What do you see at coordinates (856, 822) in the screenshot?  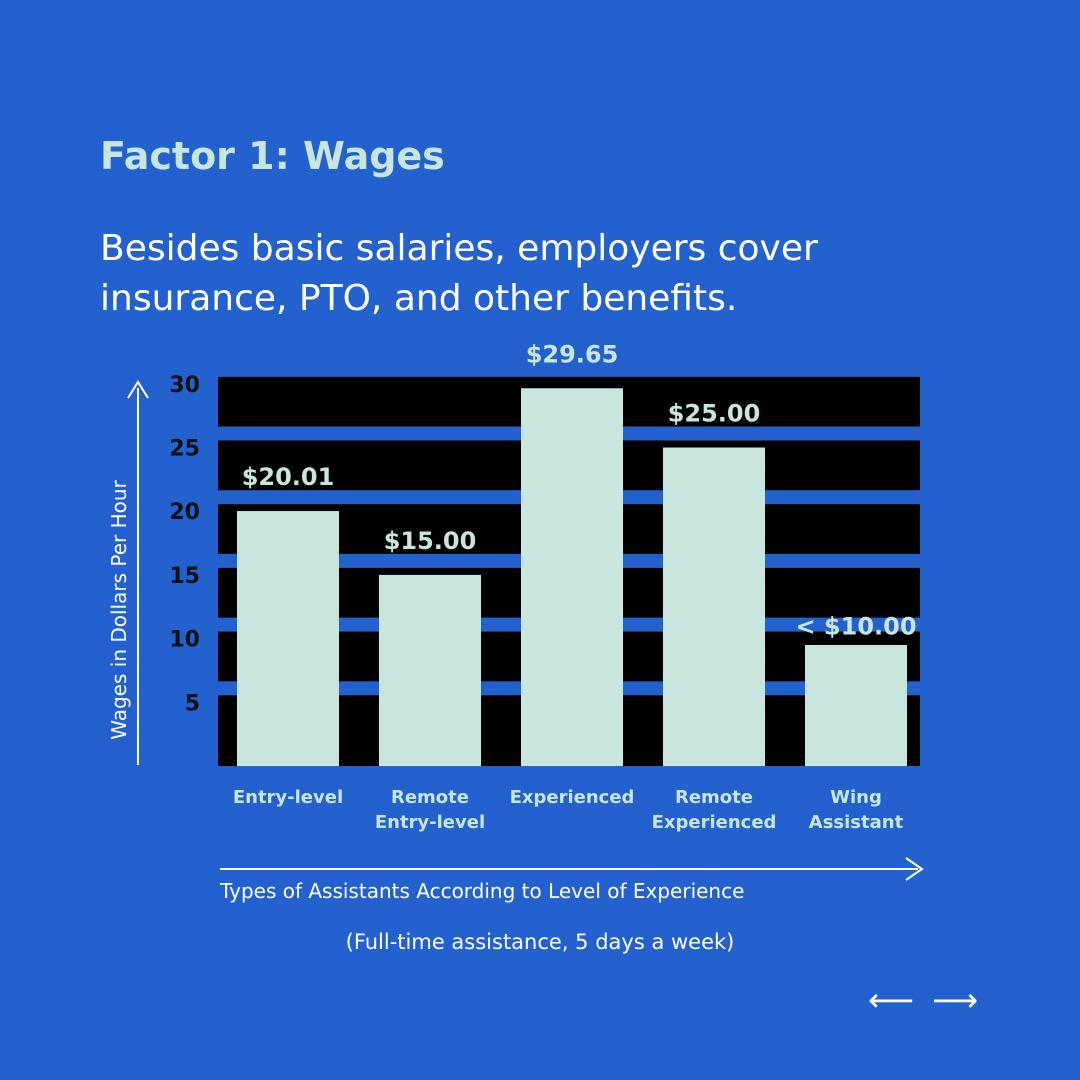 I see `category-label: Assistant` at bounding box center [856, 822].